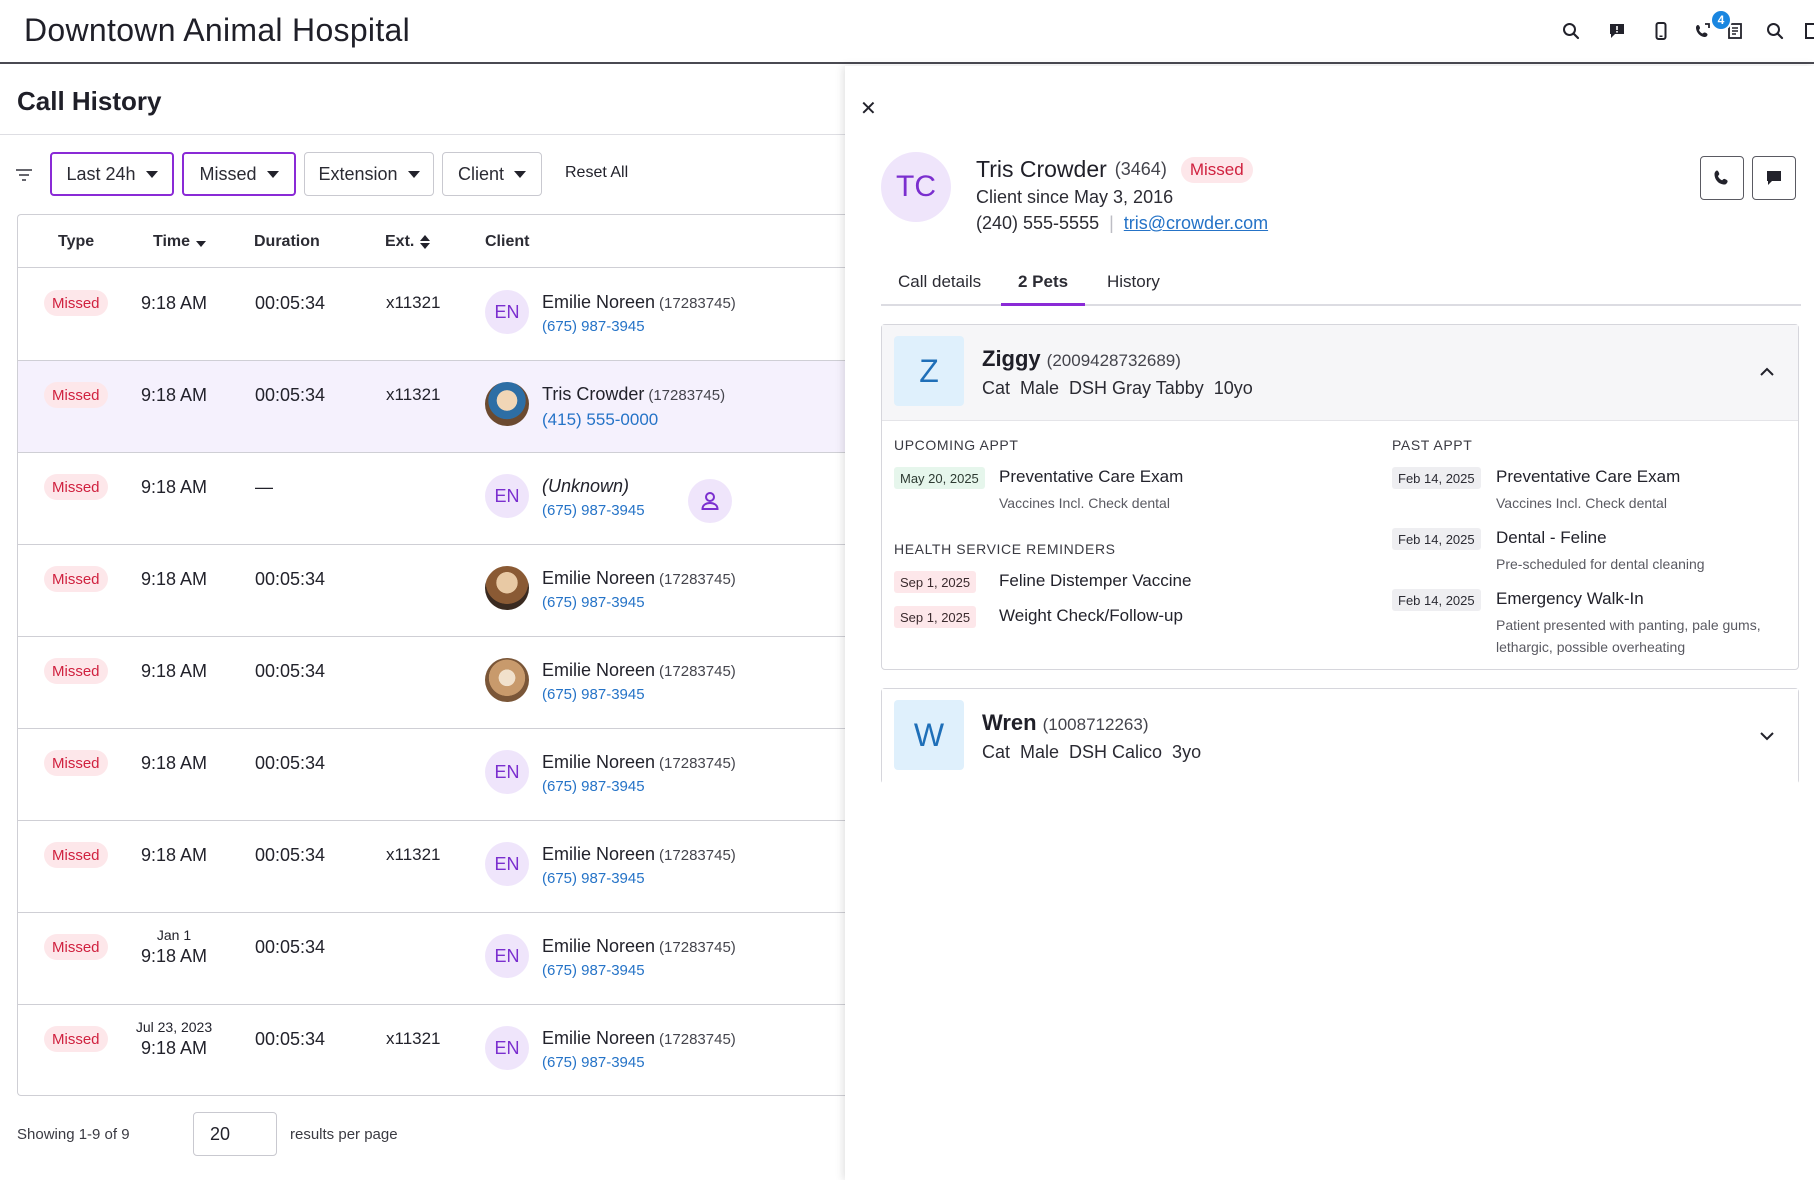 The width and height of the screenshot is (1814, 1180). What do you see at coordinates (1113, 360) in the screenshot?
I see `pet-id: (2009428732689)` at bounding box center [1113, 360].